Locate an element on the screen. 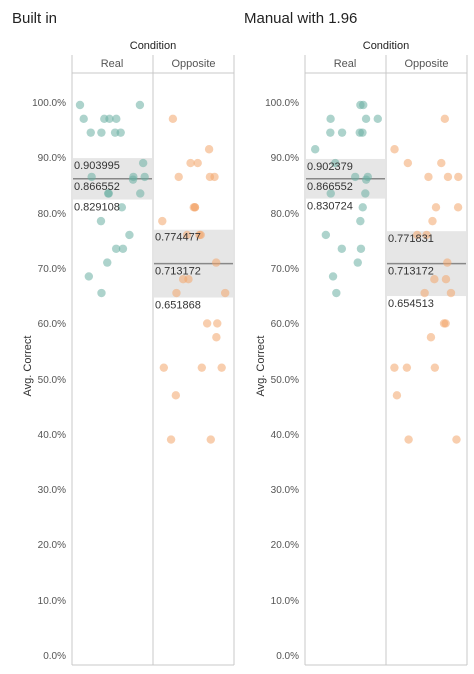 The width and height of the screenshot is (474, 674). band-value-label: 0.774477 is located at coordinates (178, 238).